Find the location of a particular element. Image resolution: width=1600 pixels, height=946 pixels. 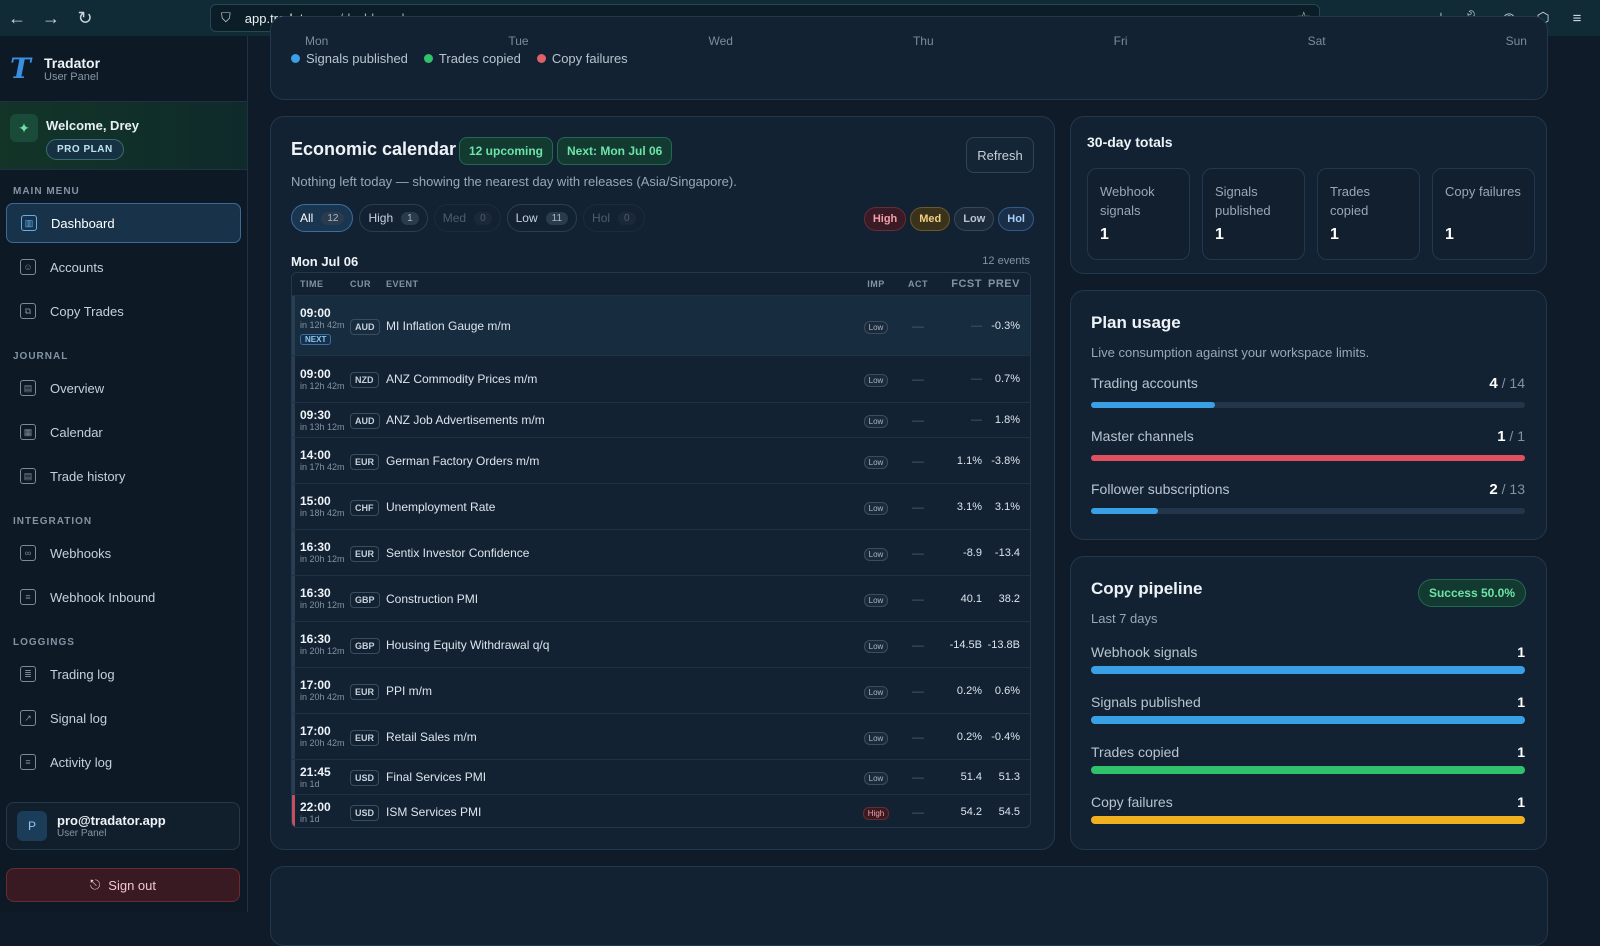

pipeline-label: Copy failures is located at coordinates (1132, 802).